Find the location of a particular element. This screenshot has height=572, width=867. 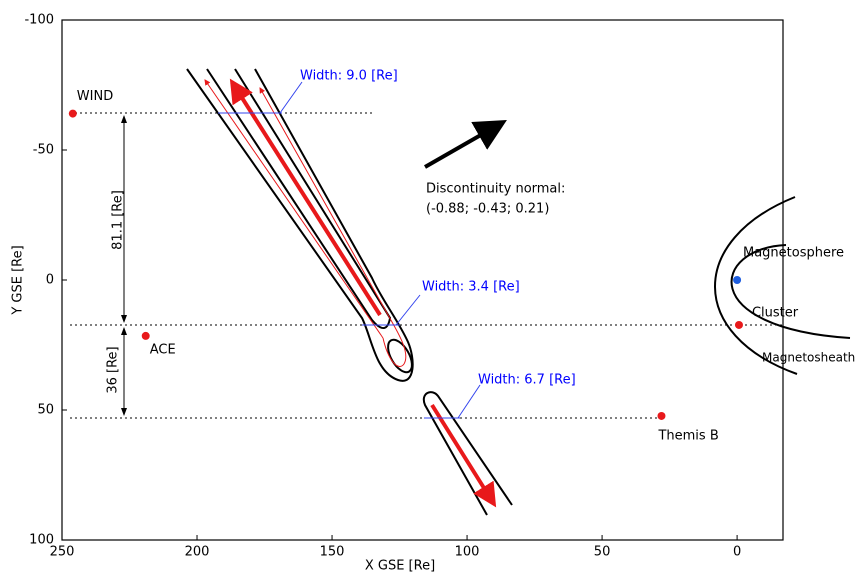

annotation: Magnetosheath is located at coordinates (808, 358).